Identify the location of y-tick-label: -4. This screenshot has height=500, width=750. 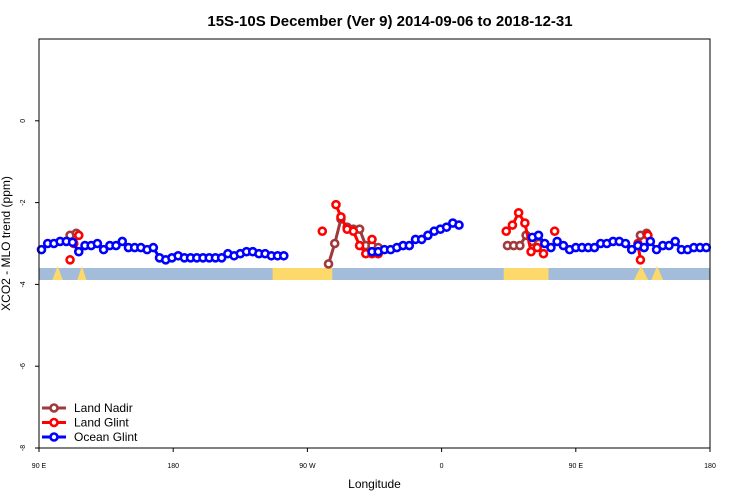
(23, 284).